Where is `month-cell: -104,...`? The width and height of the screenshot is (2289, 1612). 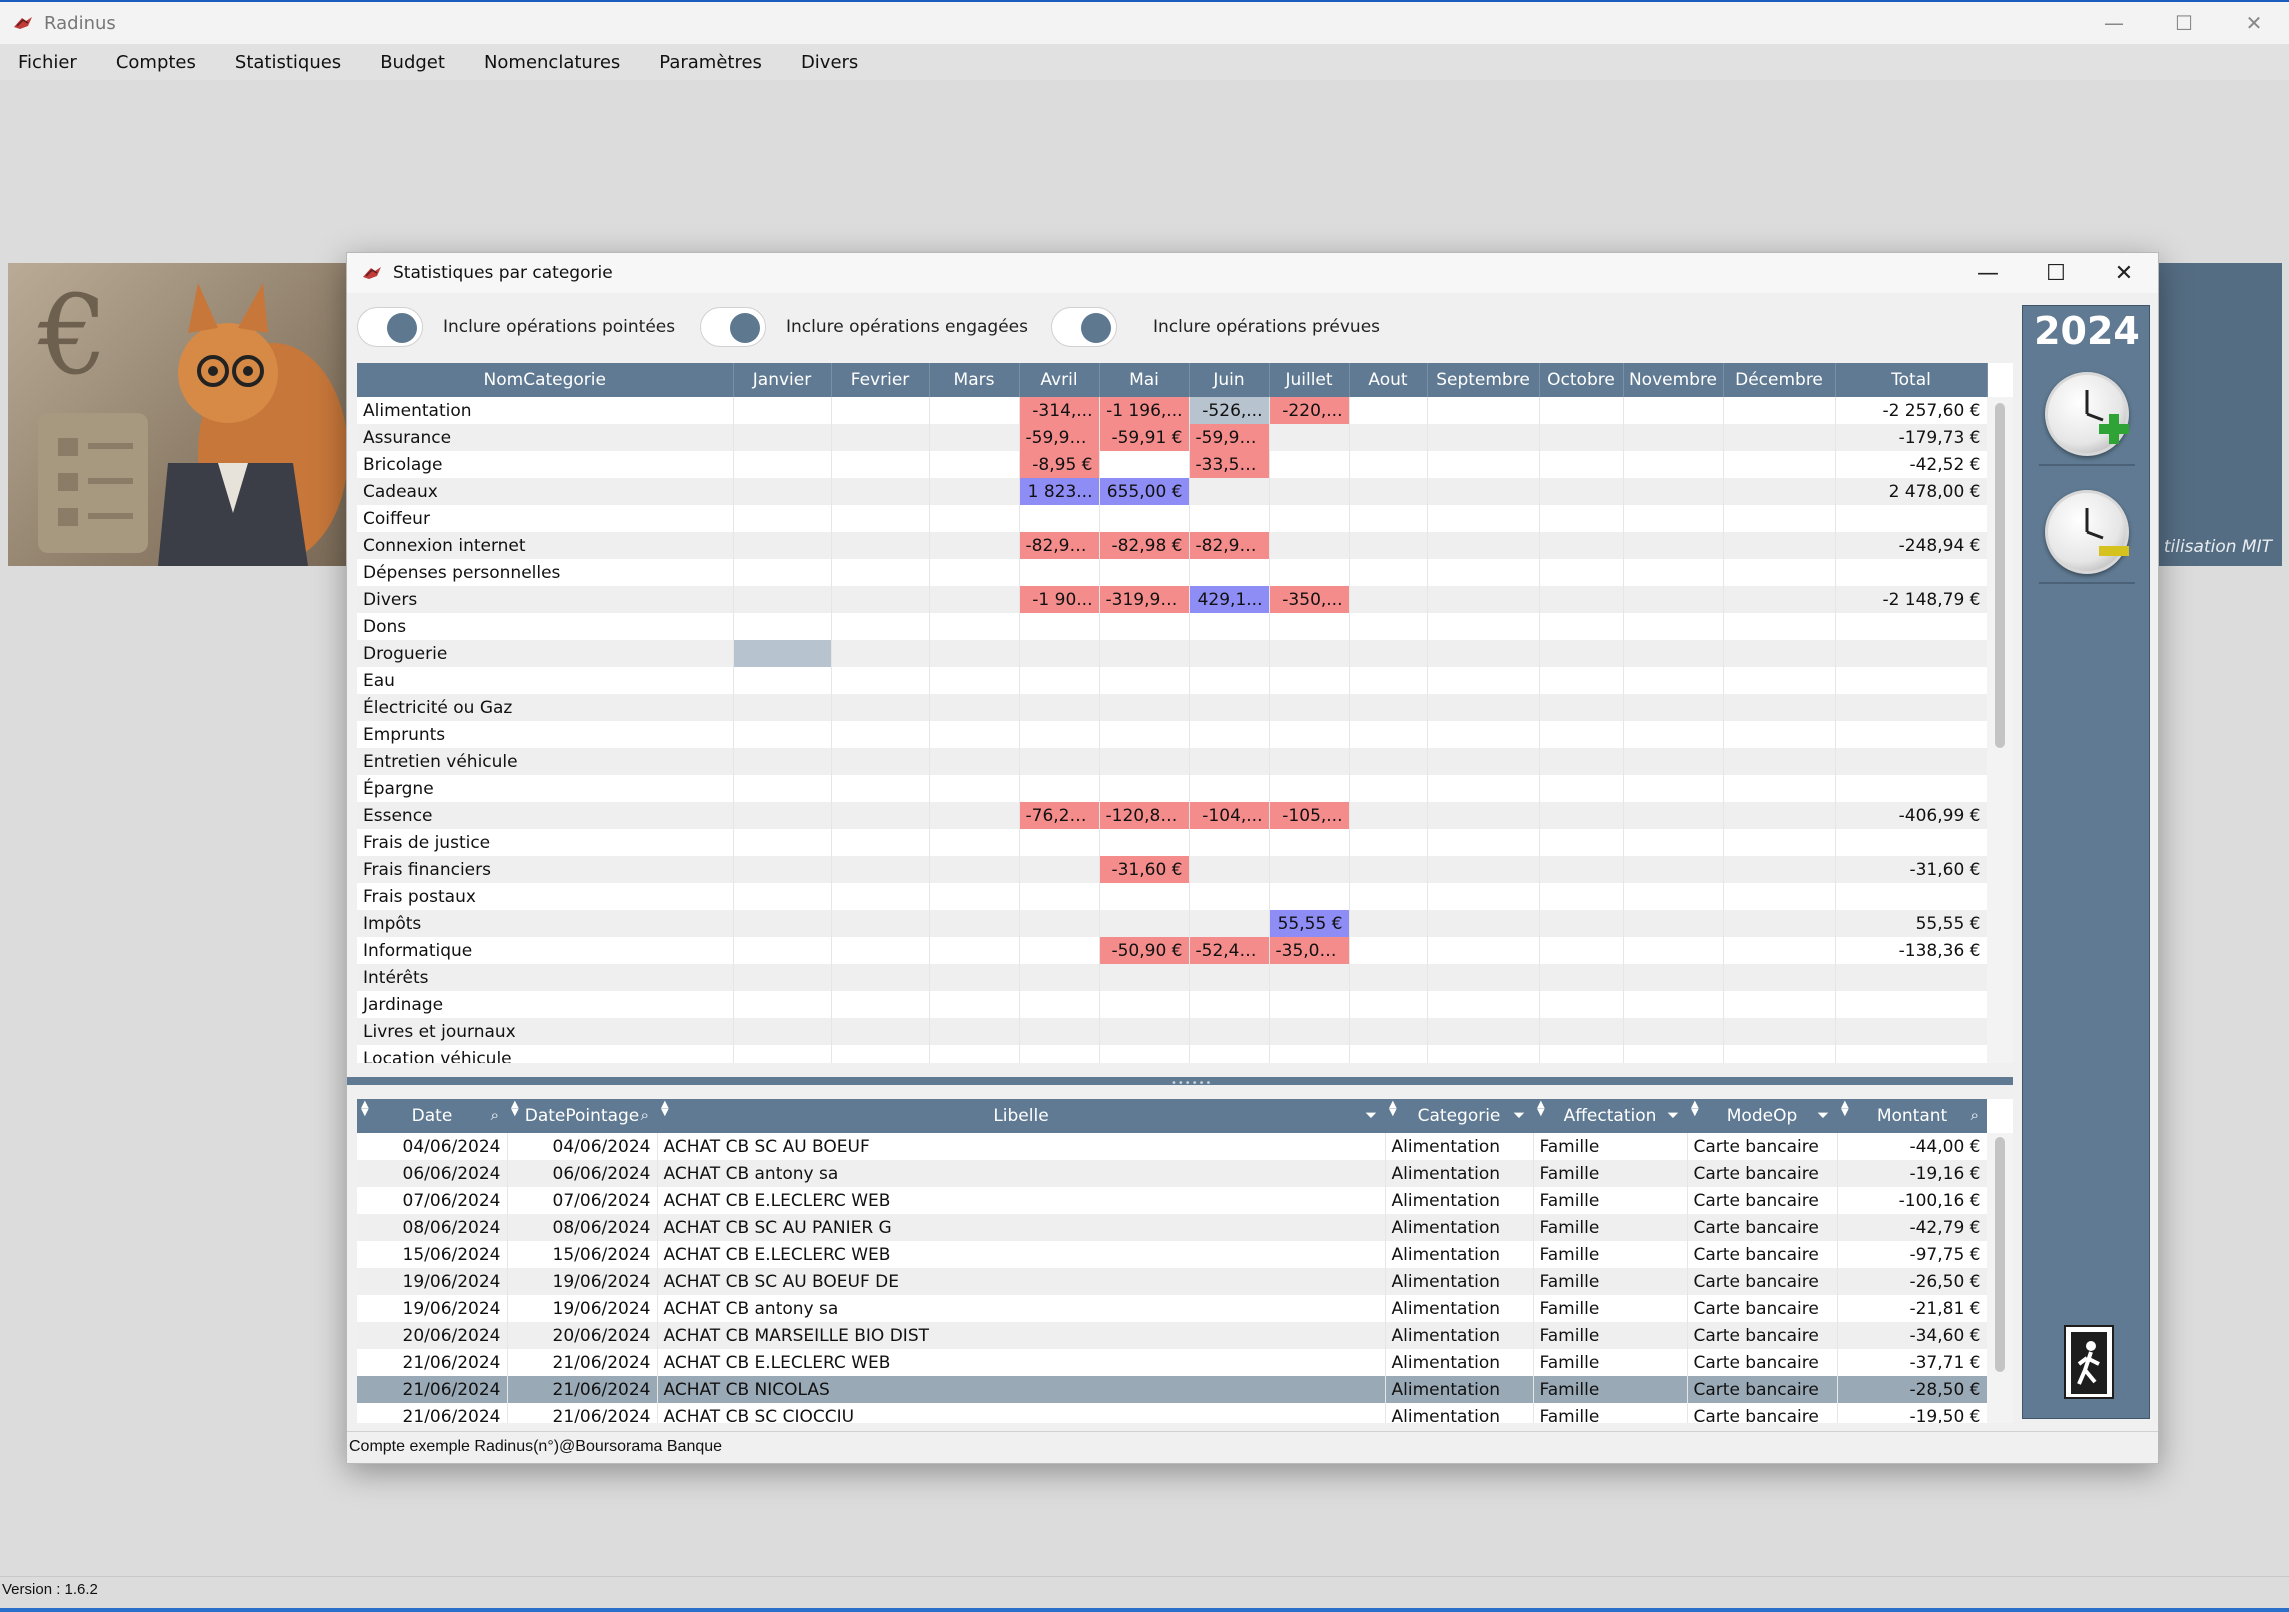 month-cell: -104,... is located at coordinates (1229, 815).